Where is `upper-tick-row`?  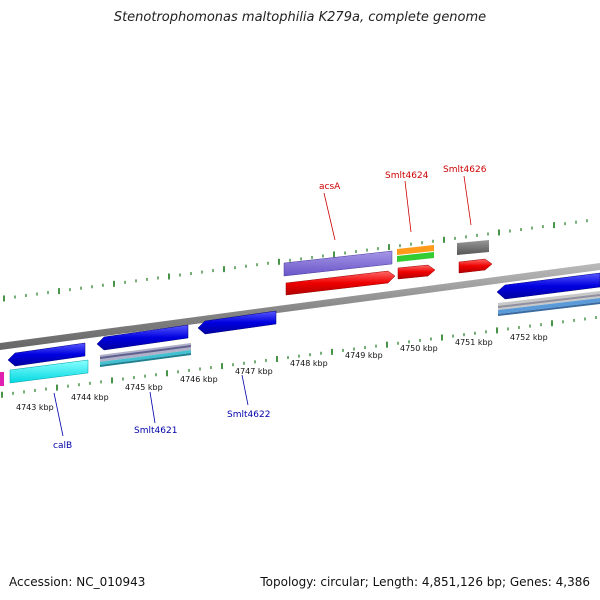 upper-tick-row is located at coordinates (295, 260).